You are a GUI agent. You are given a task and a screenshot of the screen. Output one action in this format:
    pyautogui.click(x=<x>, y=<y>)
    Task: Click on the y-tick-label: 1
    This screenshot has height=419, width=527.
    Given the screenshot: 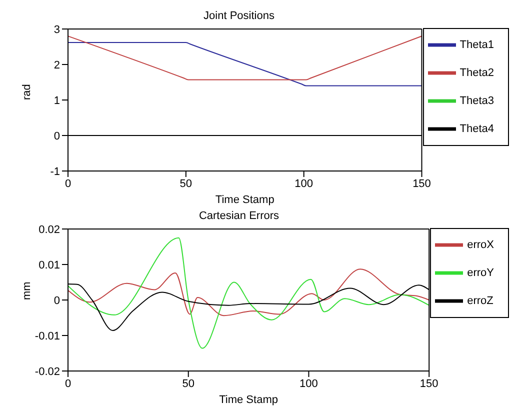 What is the action you would take?
    pyautogui.click(x=57, y=100)
    